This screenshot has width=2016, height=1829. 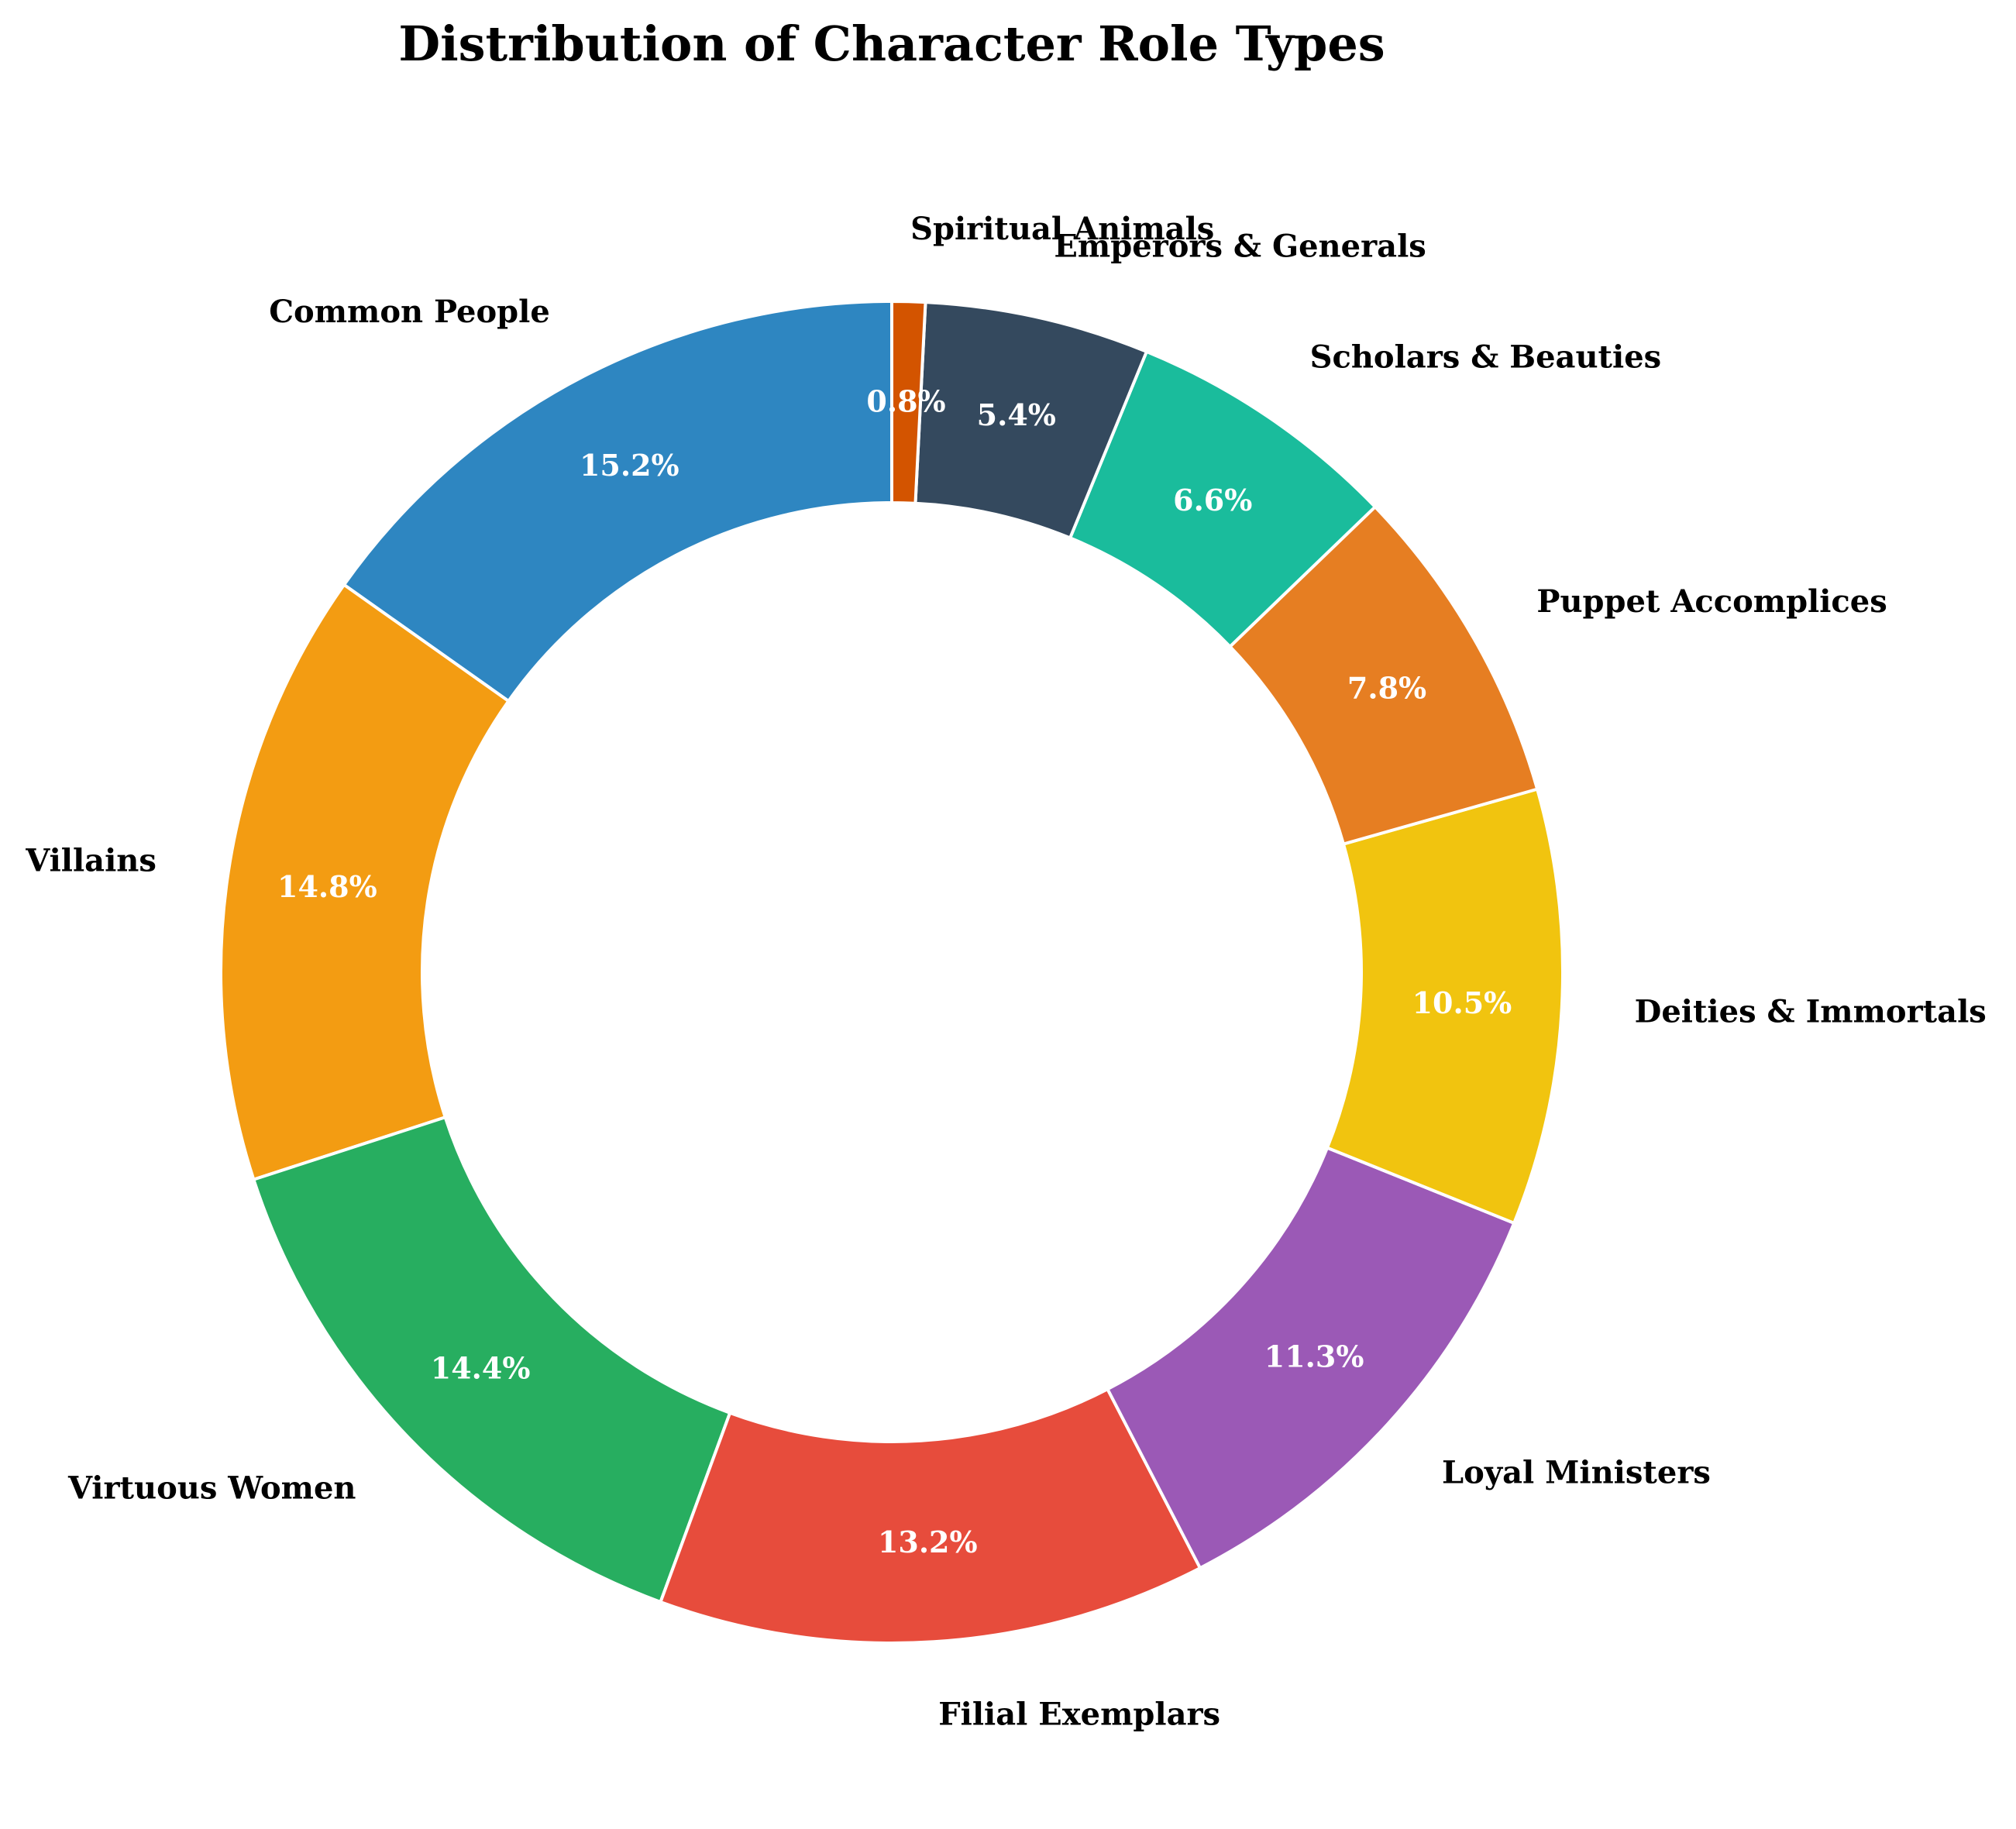 I want to click on slice-spiritual-animals, so click(x=909, y=402).